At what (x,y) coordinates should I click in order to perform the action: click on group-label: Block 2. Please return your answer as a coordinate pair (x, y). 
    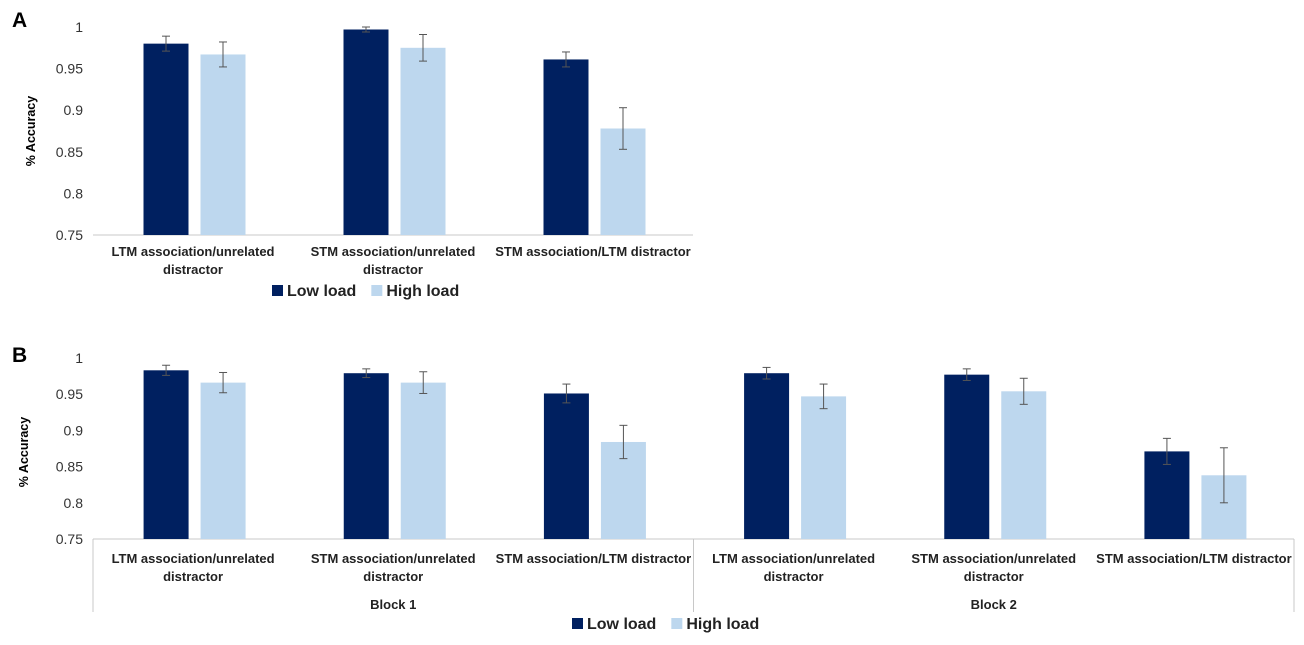
    Looking at the image, I should click on (994, 604).